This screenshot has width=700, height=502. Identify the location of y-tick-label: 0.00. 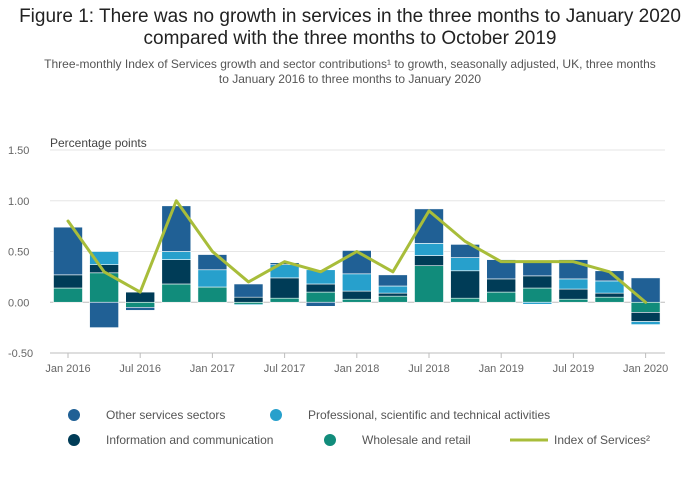
(18, 303).